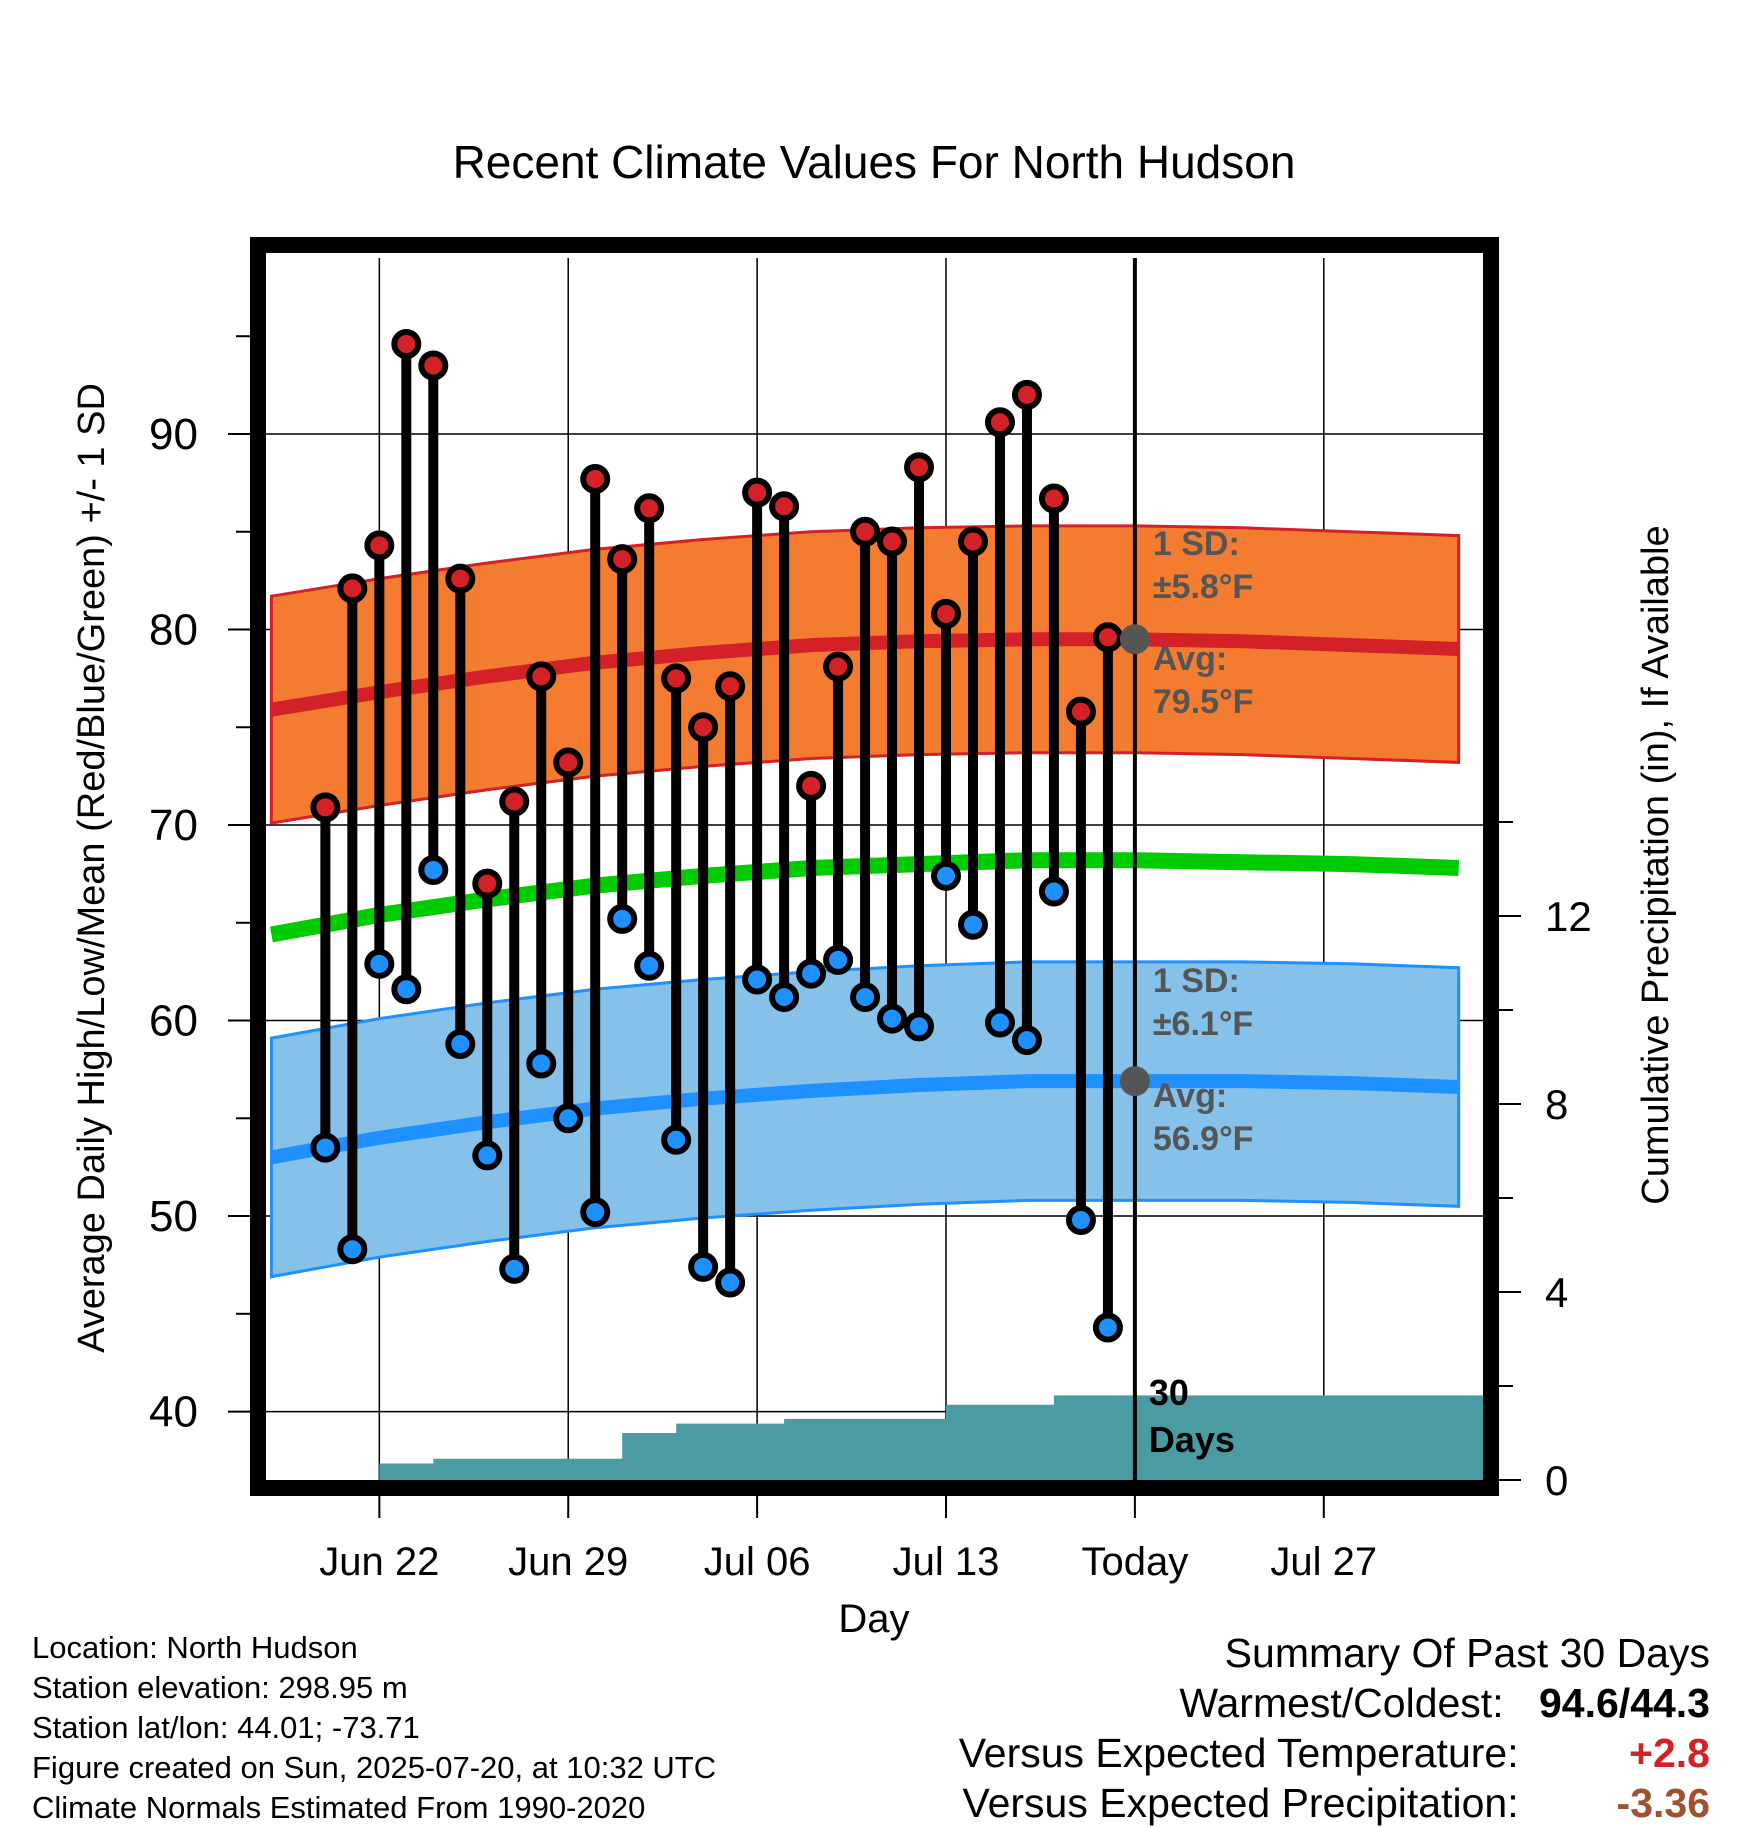 Image resolution: width=1748 pixels, height=1828 pixels. What do you see at coordinates (1203, 1024) in the screenshot?
I see `low-sd-value: ±6.1°F` at bounding box center [1203, 1024].